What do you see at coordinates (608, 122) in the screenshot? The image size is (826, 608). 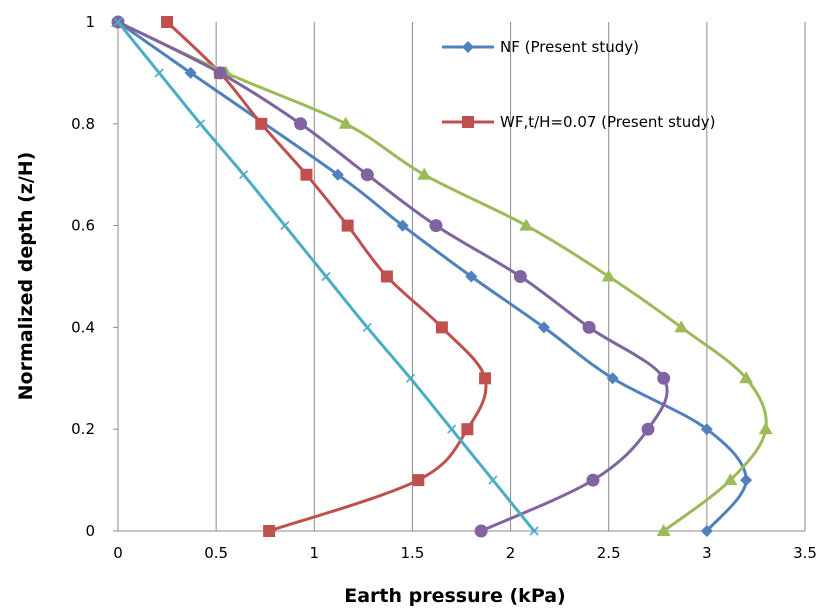 I see `legend-label: WF,t/H=0.07 (Present study)` at bounding box center [608, 122].